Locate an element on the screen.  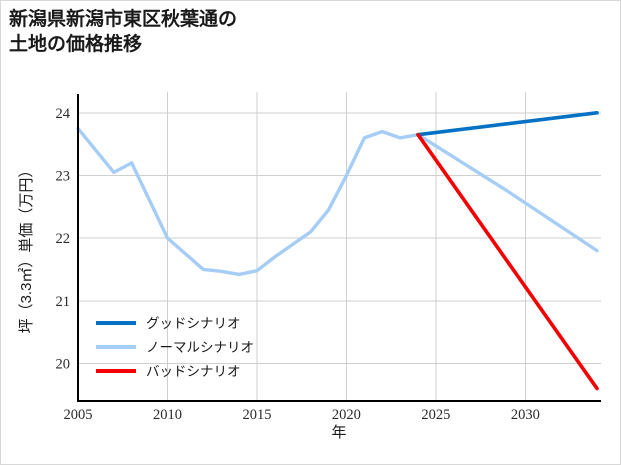
y-tick-label: 20 is located at coordinates (63, 364).